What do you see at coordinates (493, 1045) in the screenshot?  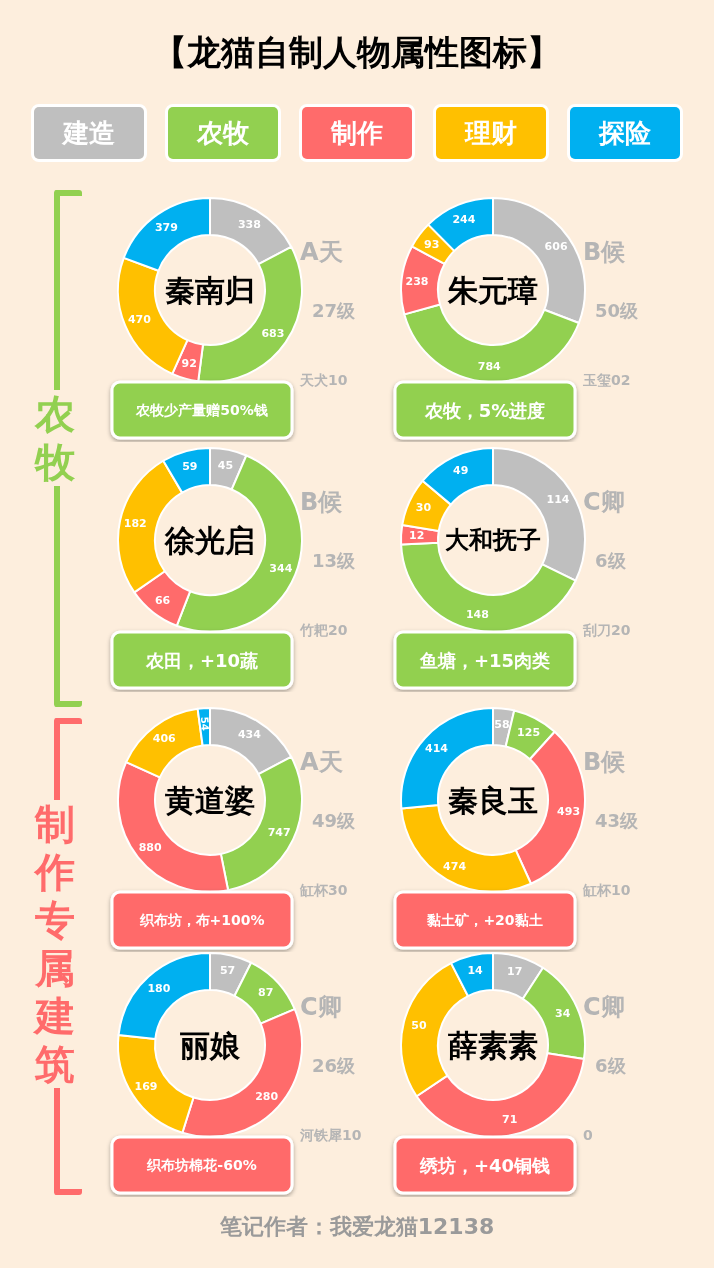 I see `text: 薛素素` at bounding box center [493, 1045].